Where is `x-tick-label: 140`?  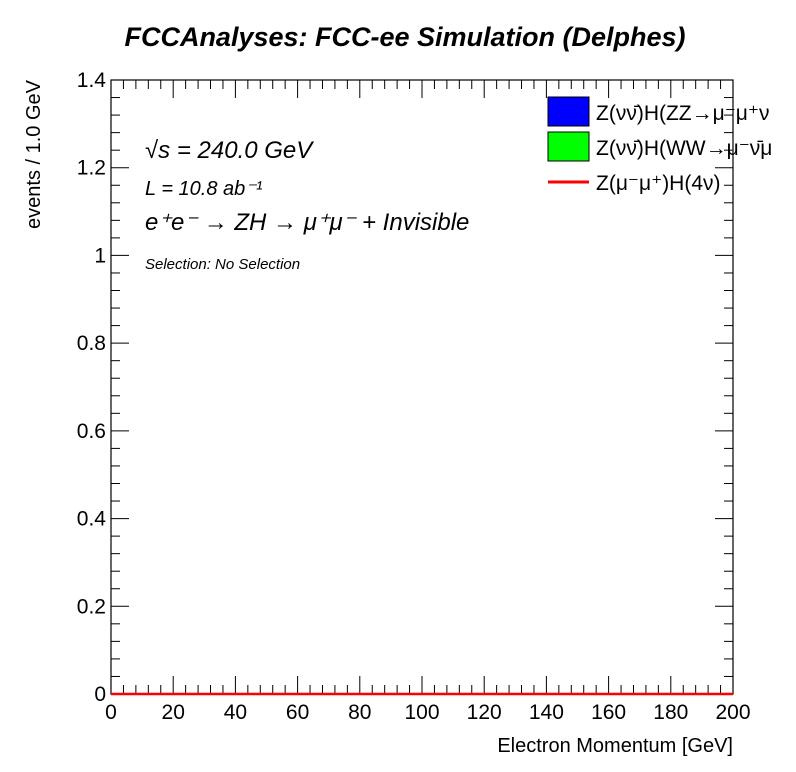 x-tick-label: 140 is located at coordinates (546, 712).